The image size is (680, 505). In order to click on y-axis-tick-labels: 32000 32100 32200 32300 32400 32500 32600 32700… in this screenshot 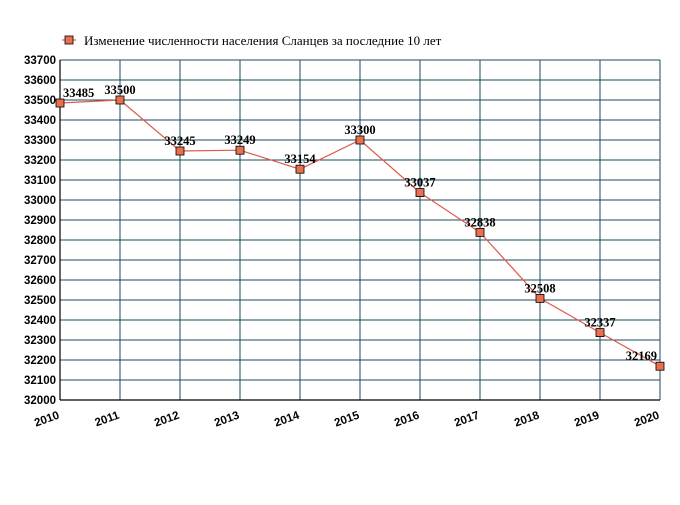, I will do `click(40, 231)`.